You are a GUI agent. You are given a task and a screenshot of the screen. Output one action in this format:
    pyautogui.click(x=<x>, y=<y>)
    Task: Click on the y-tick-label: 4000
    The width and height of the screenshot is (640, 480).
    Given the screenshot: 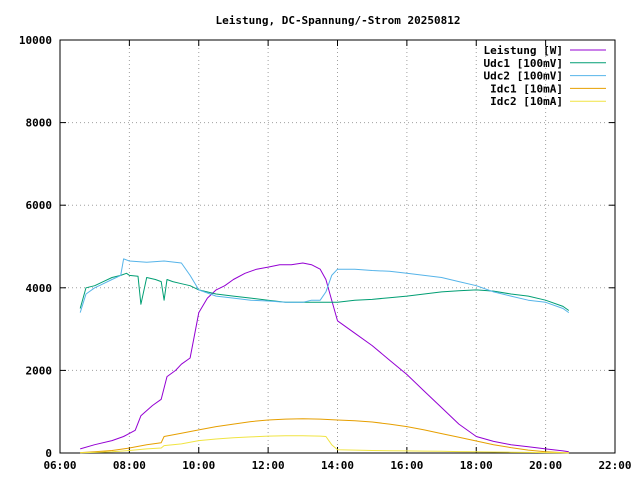 What is the action you would take?
    pyautogui.click(x=39, y=288)
    